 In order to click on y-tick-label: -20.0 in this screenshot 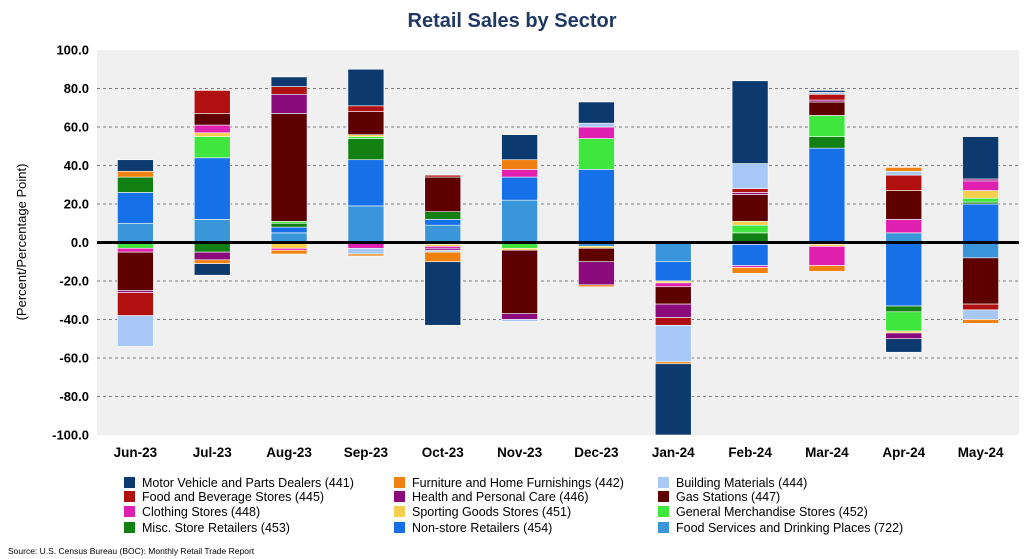, I will do `click(74, 281)`.